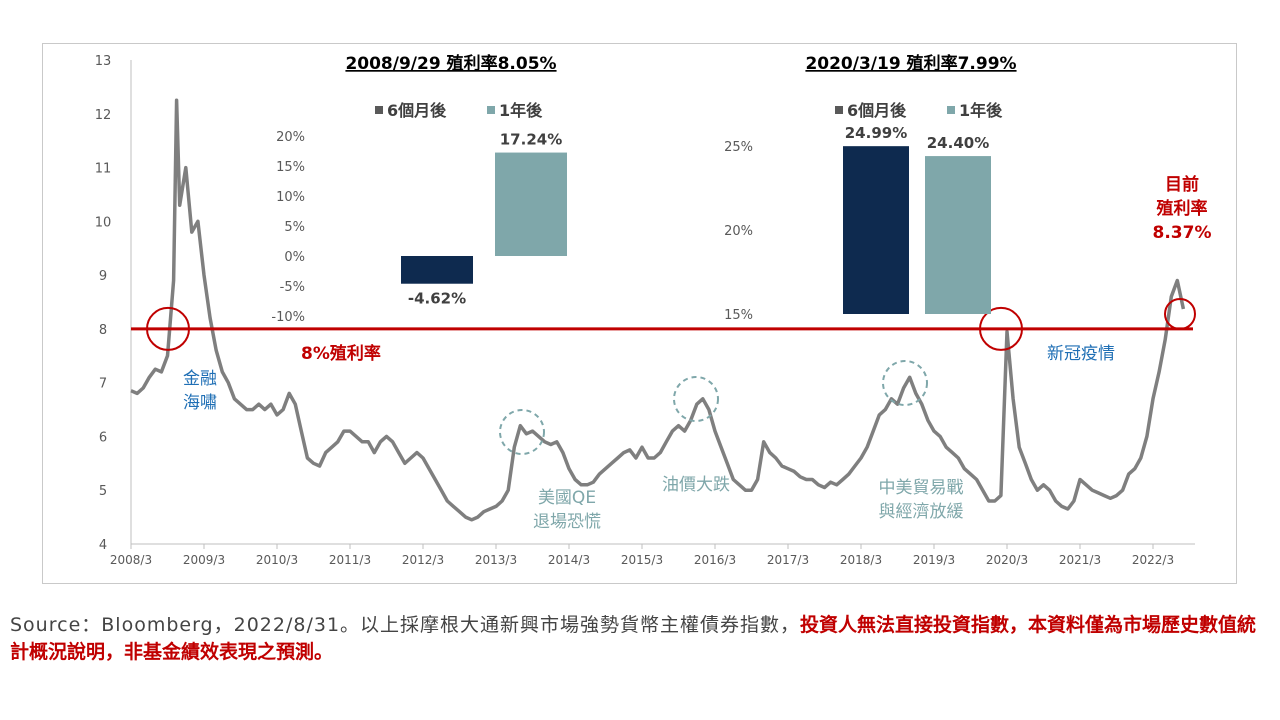 The height and width of the screenshot is (720, 1280). I want to click on y-tick-label: 9, so click(103, 276).